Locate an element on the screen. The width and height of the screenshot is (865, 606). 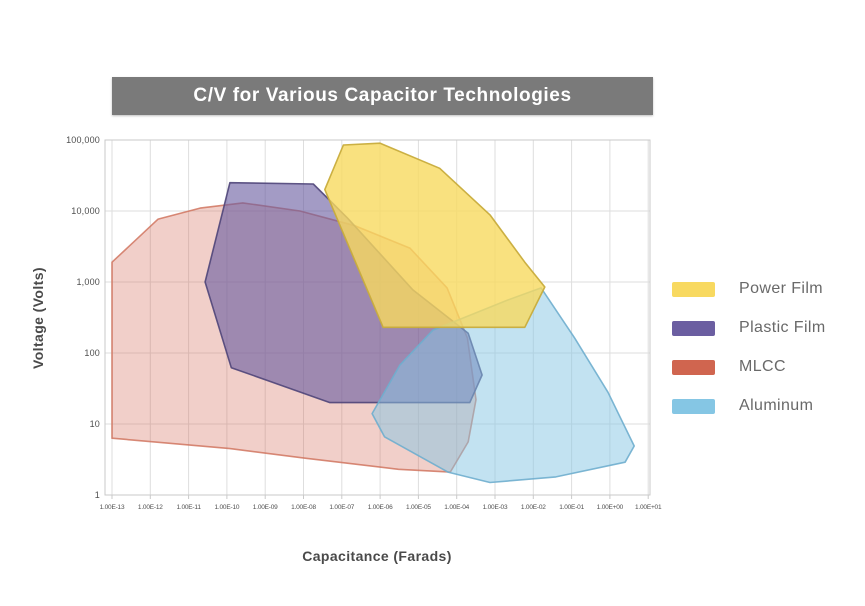
x-tick-label: 1.00E+00 is located at coordinates (610, 507).